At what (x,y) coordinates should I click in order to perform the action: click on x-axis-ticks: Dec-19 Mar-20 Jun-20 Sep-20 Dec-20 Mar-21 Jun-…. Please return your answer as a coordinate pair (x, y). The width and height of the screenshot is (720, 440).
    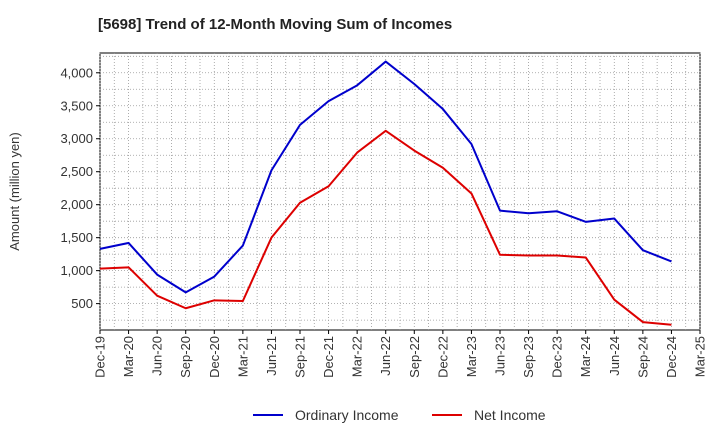
    Looking at the image, I should click on (400, 354).